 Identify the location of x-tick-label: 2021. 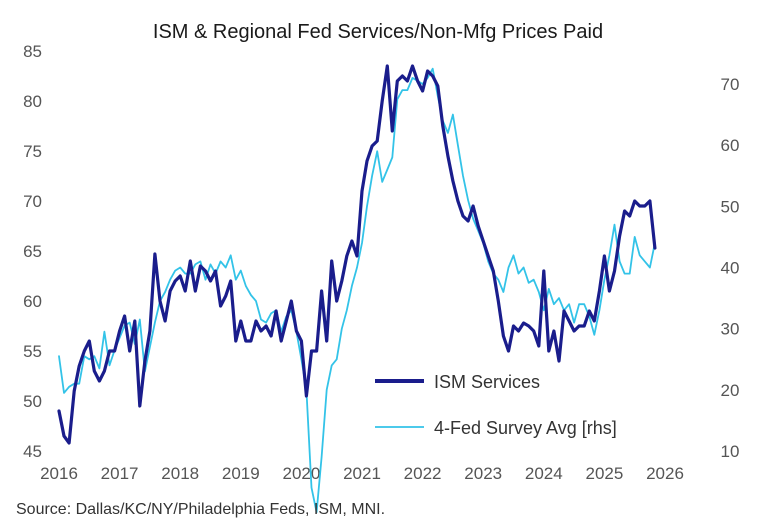
(362, 473).